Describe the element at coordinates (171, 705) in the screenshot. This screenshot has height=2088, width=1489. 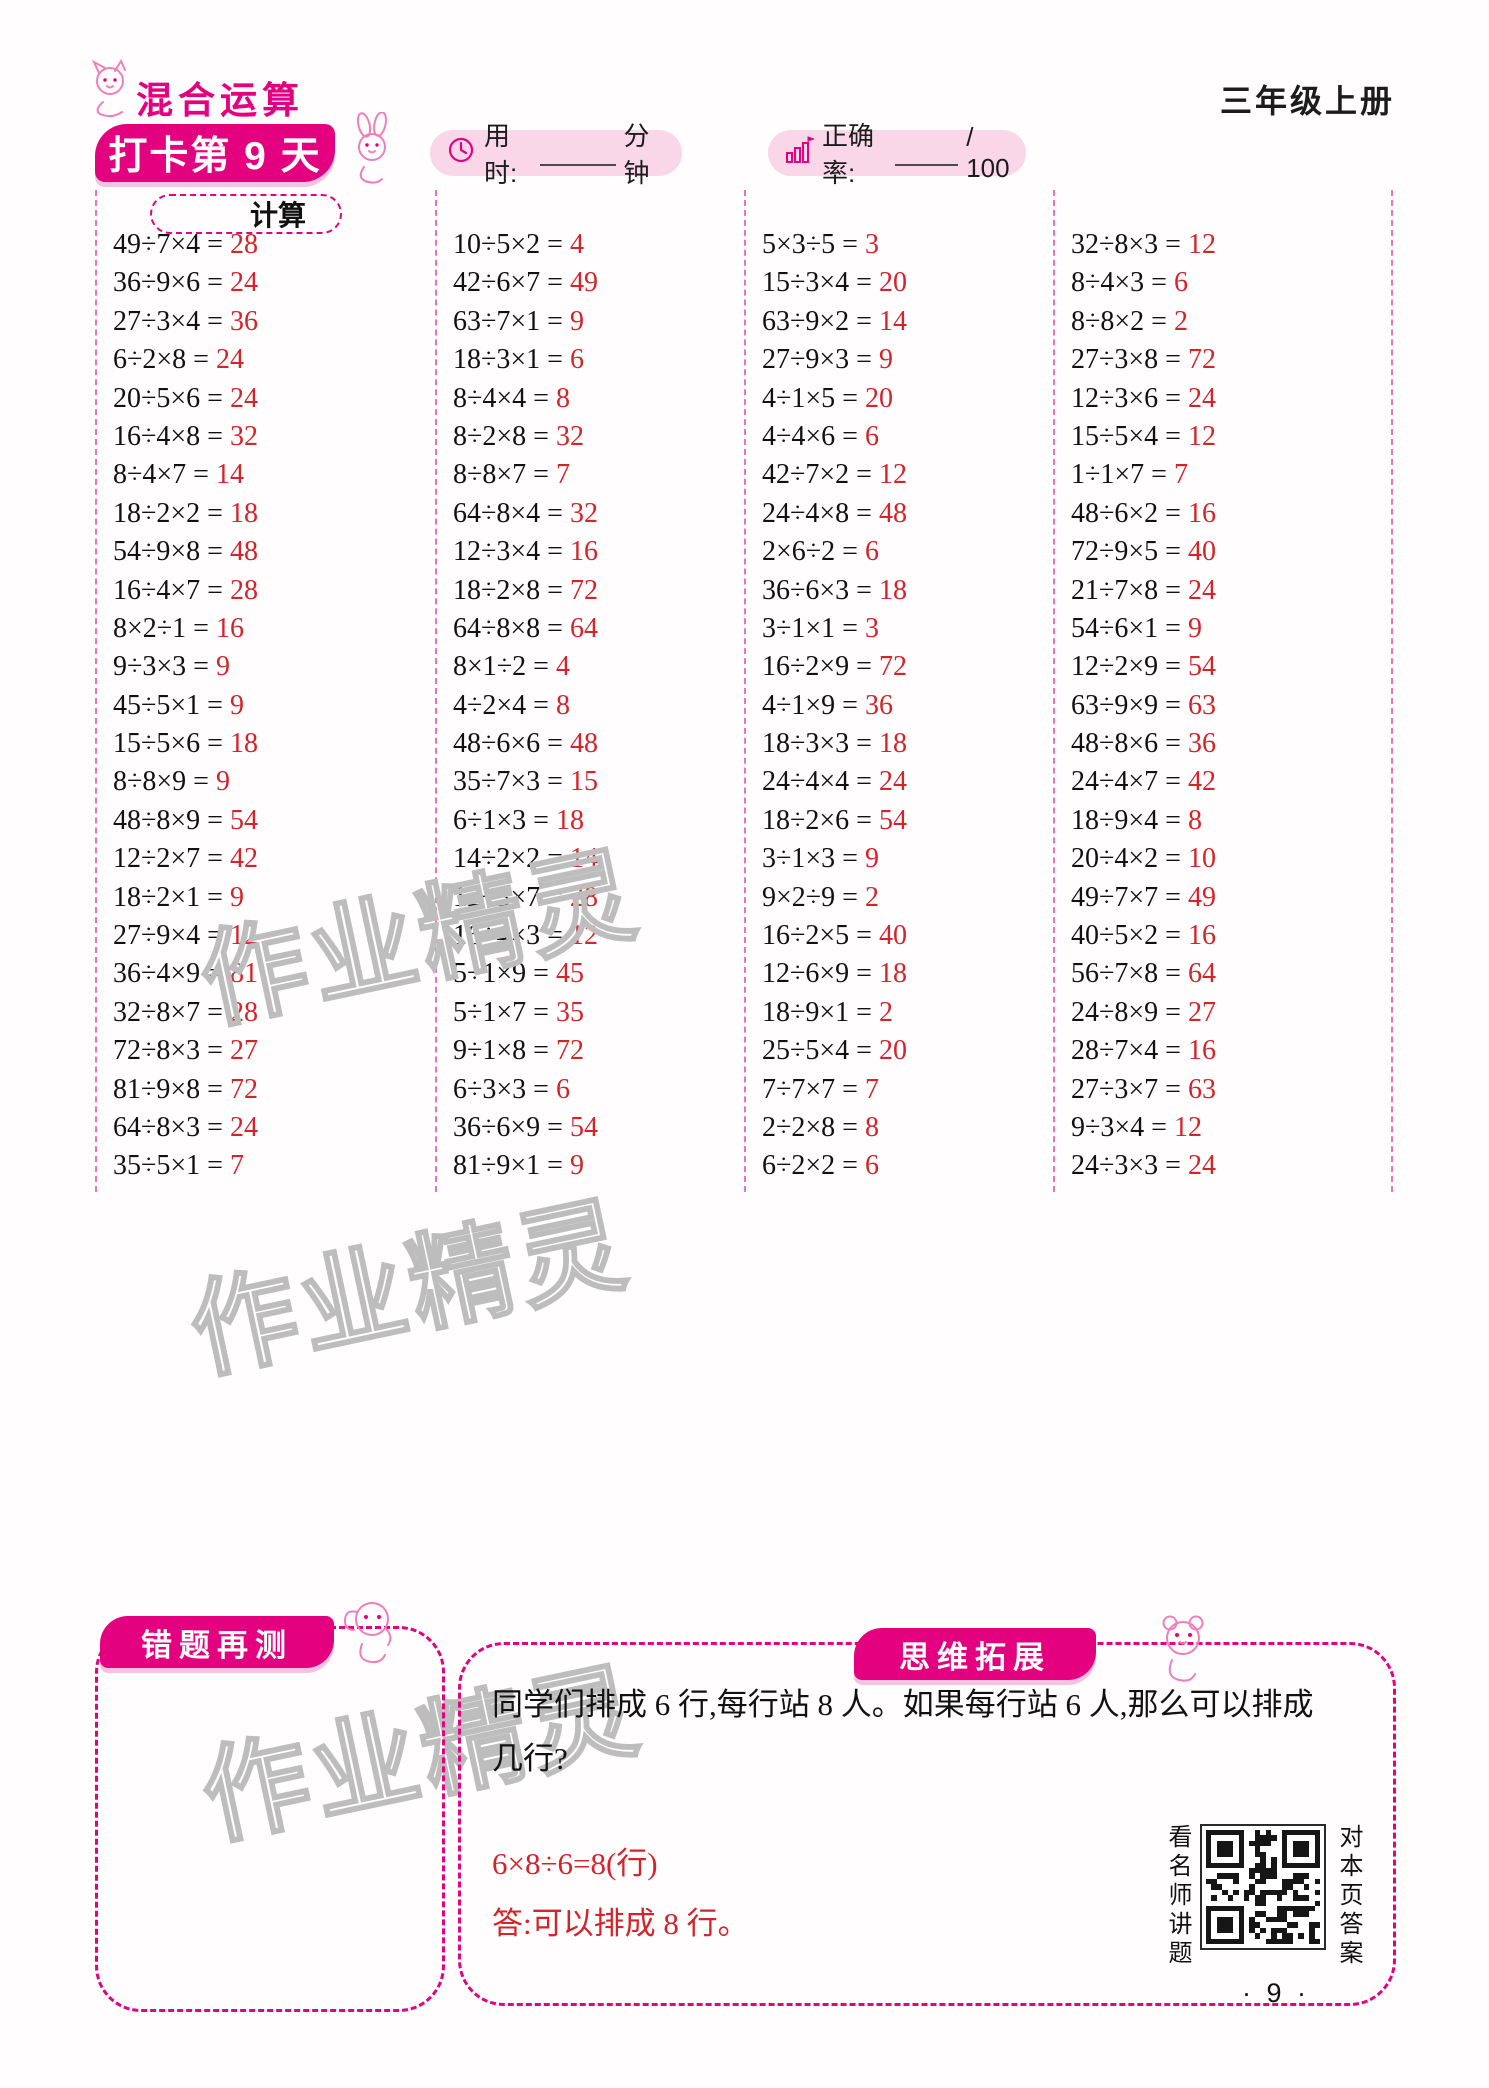
I see `problem-expression: 45÷5×1 =` at that location.